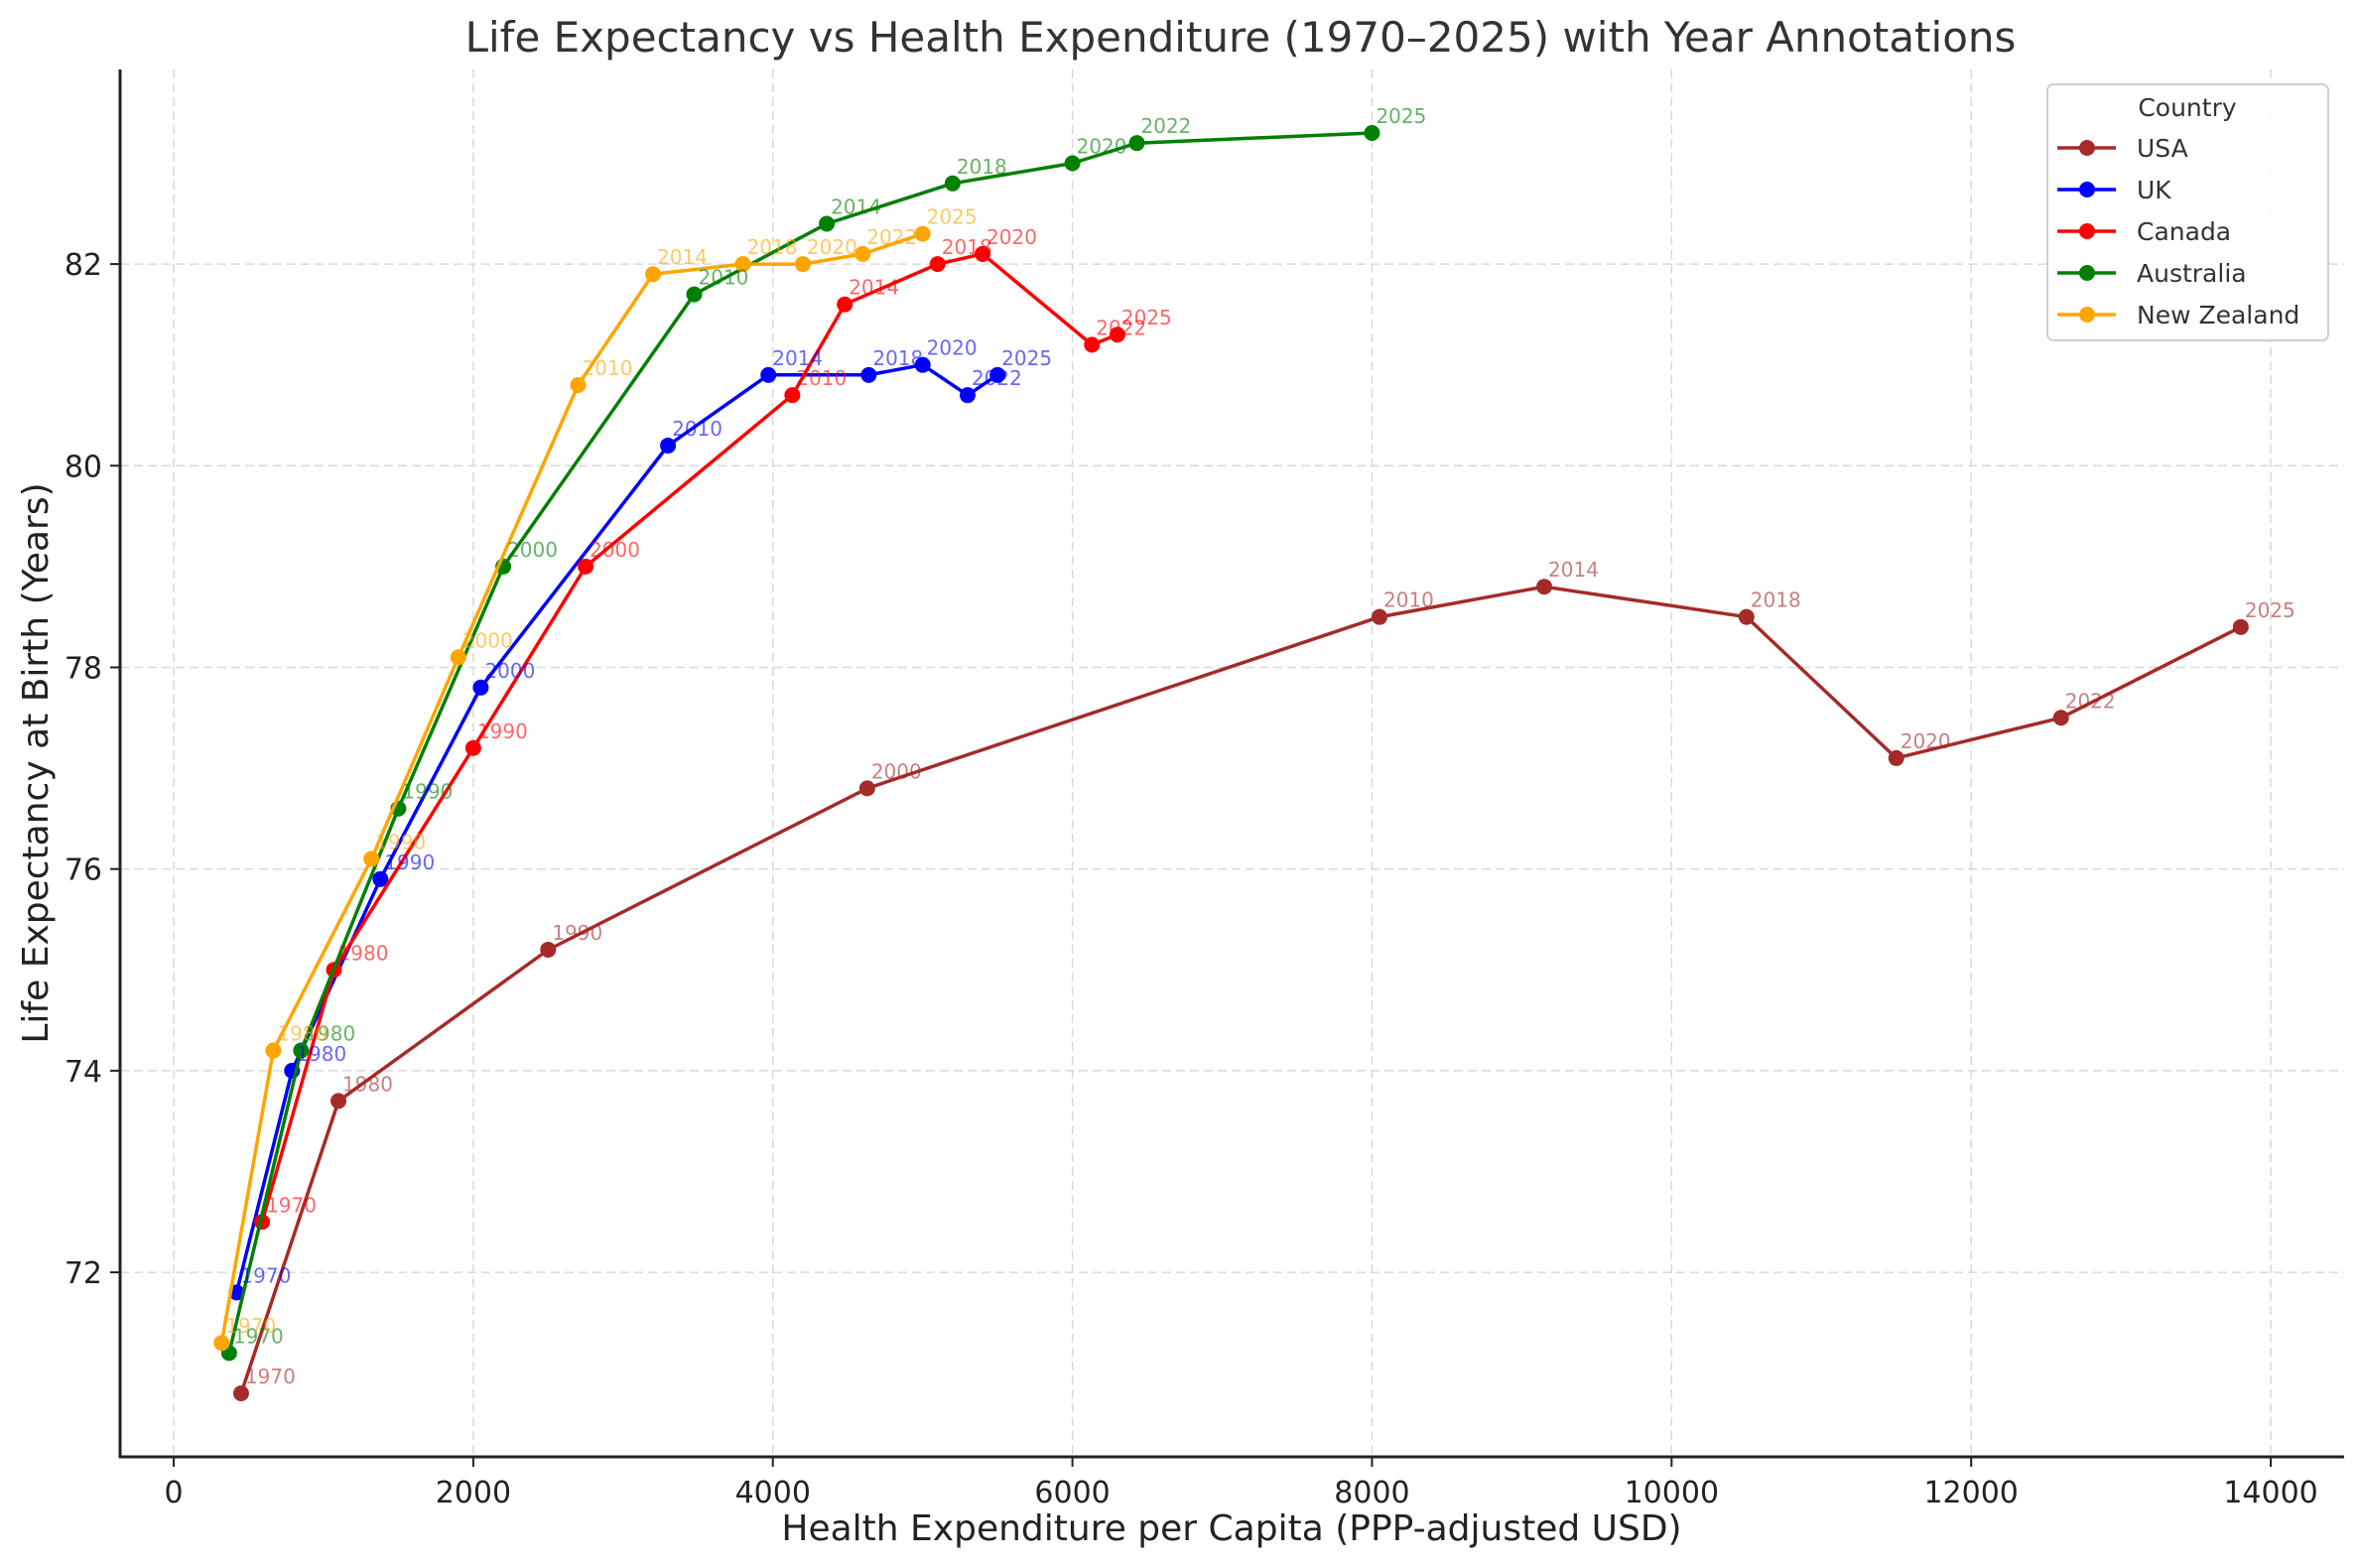 This screenshot has width=2361, height=1568. Describe the element at coordinates (615, 550) in the screenshot. I see `year-annotation-canada: 2000` at that location.